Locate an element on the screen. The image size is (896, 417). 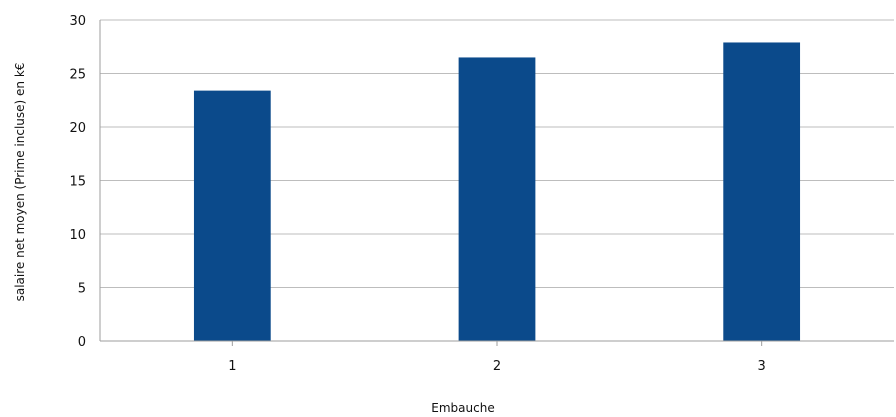
x-tick-label-3: 3 is located at coordinates (762, 366).